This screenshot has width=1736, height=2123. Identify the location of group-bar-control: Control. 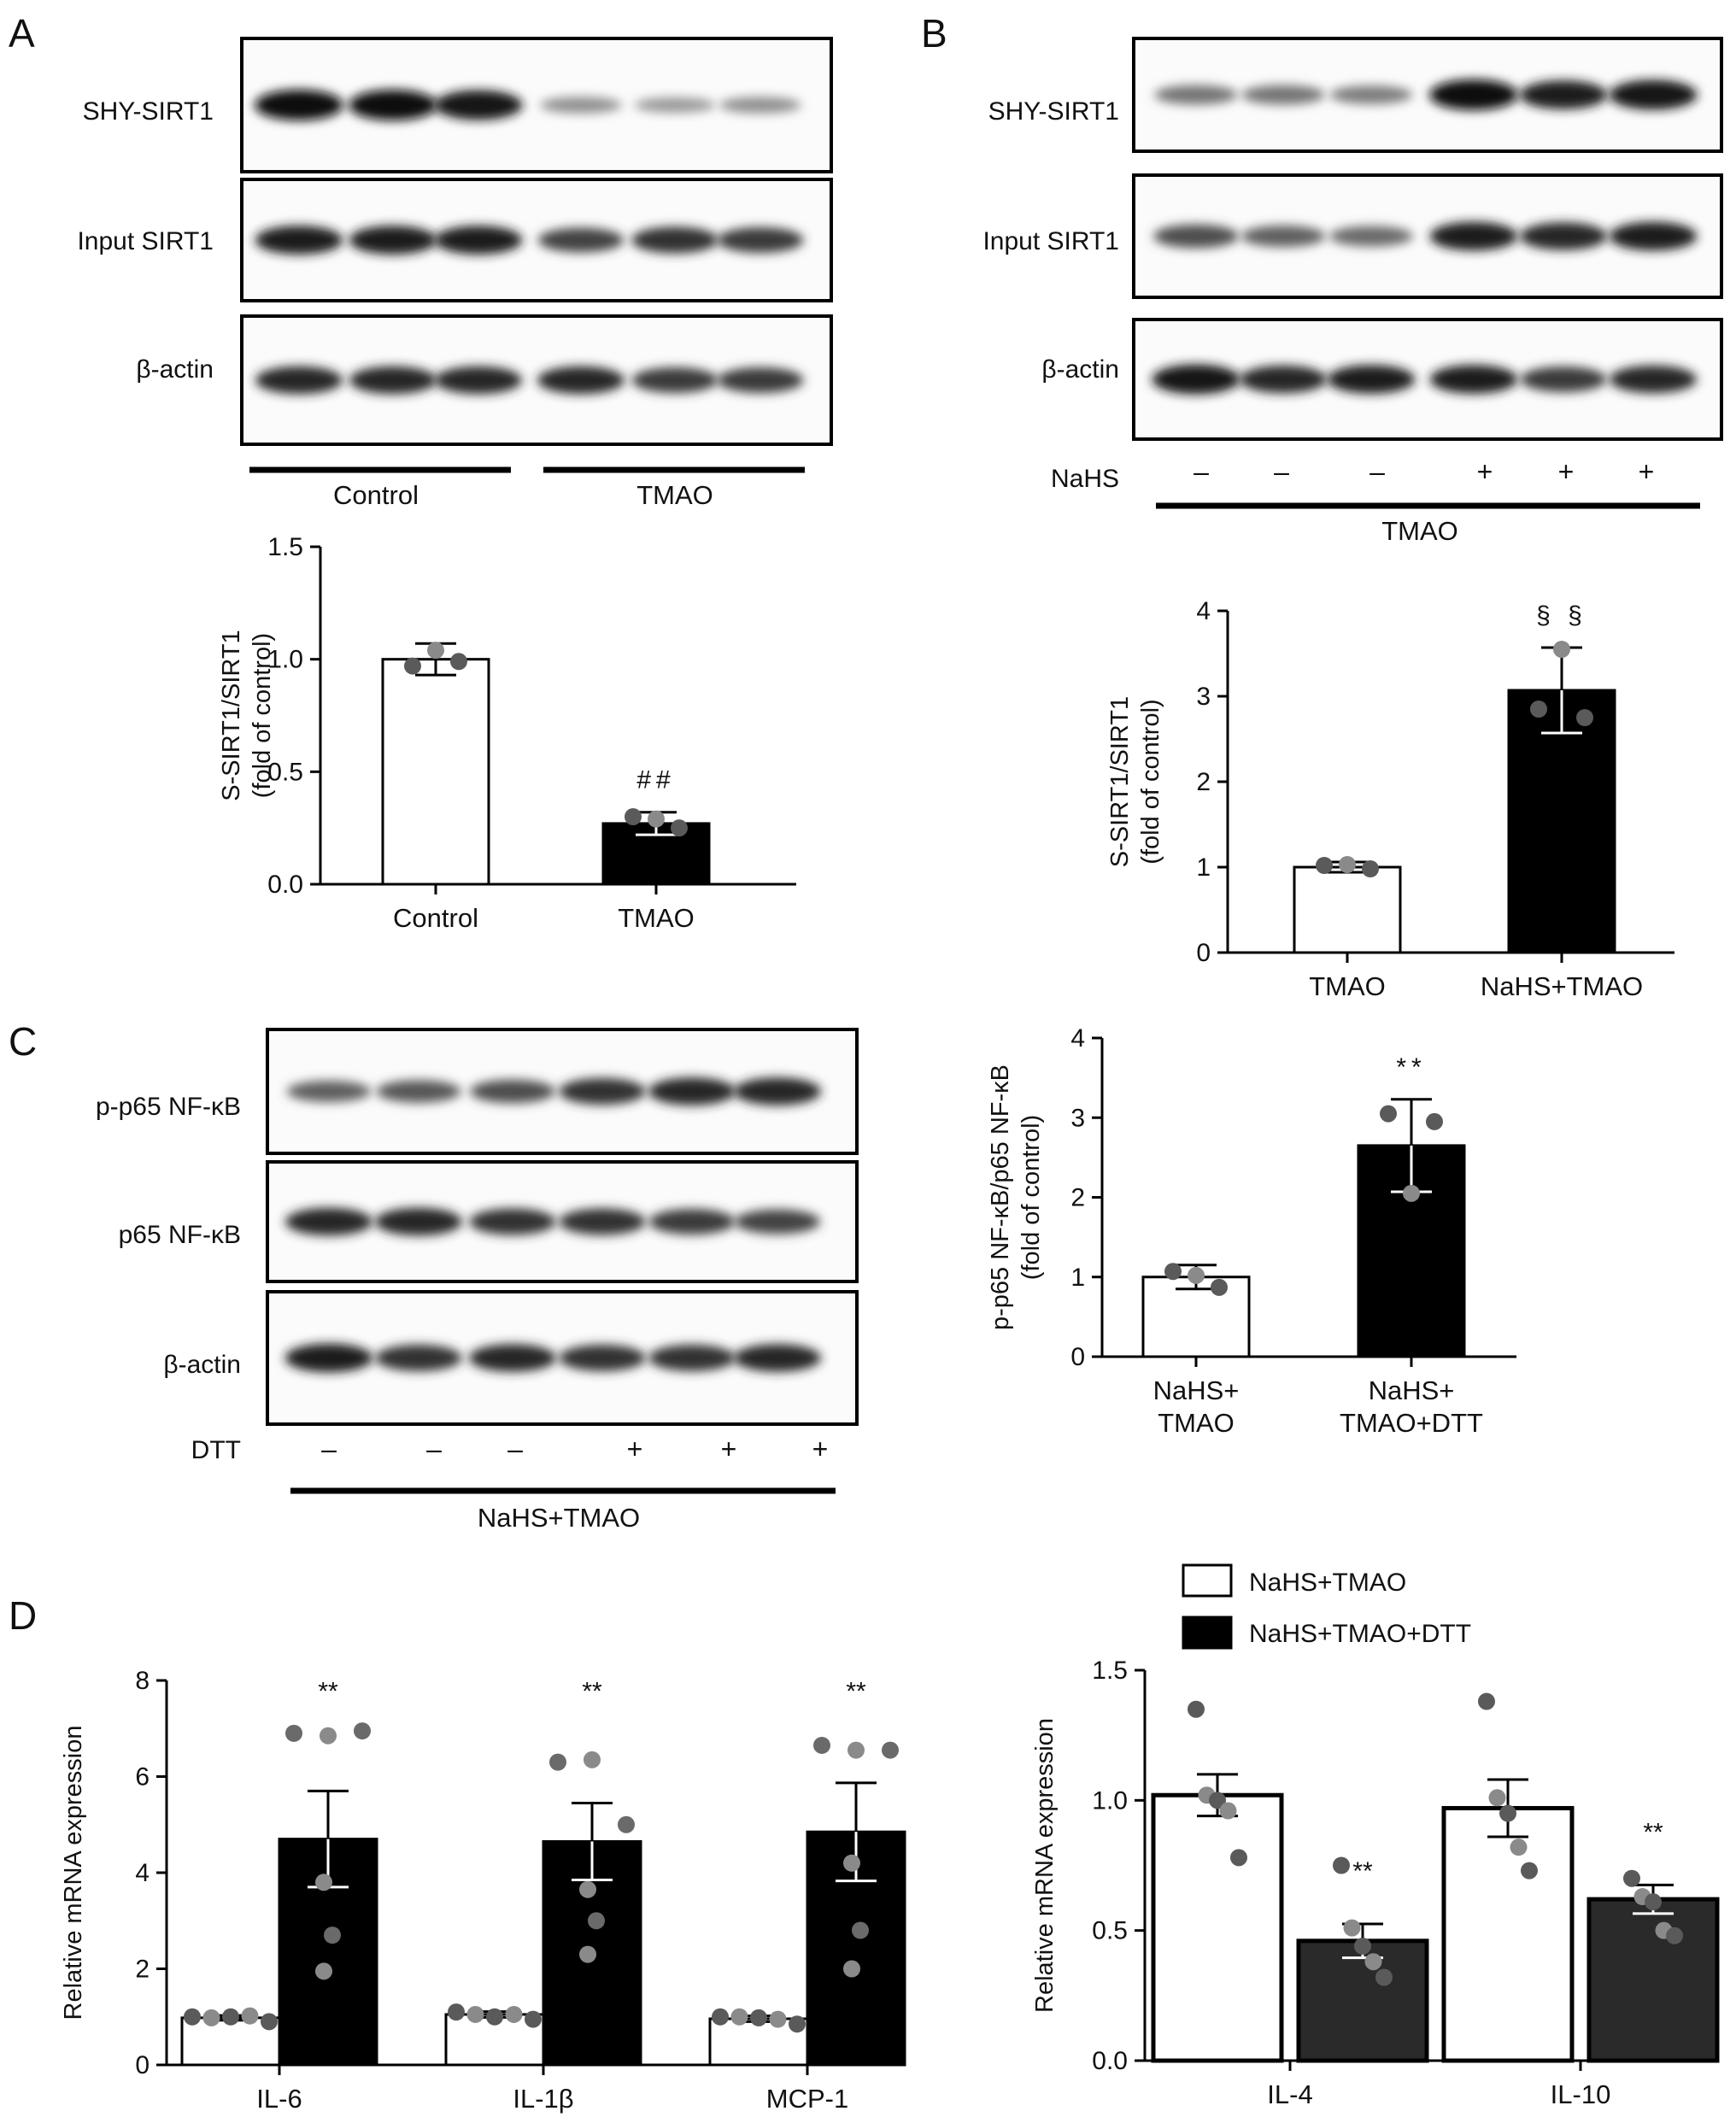
(380, 488).